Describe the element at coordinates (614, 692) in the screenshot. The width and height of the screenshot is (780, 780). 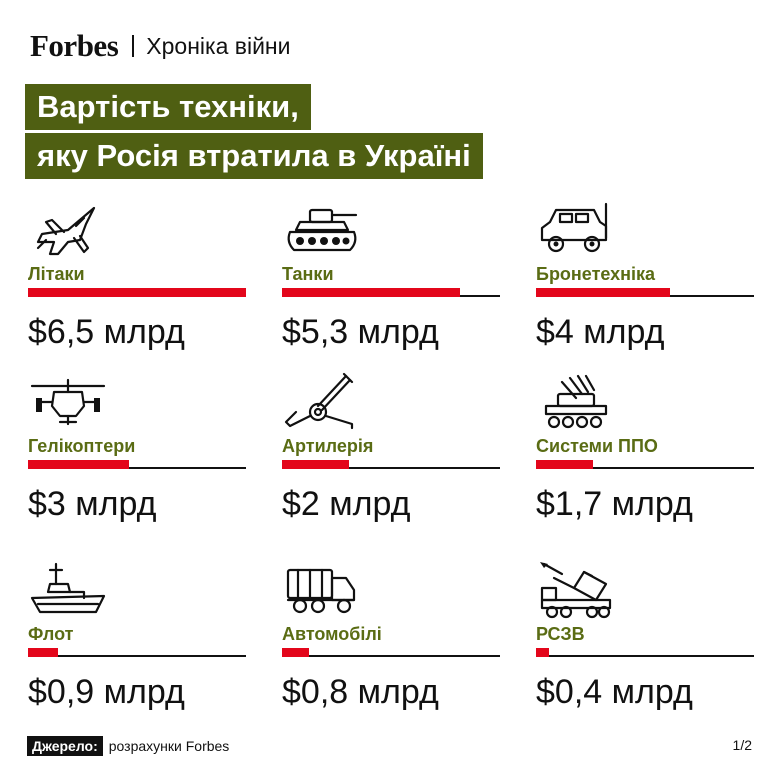
I see `value-label: $0,4 млрд` at that location.